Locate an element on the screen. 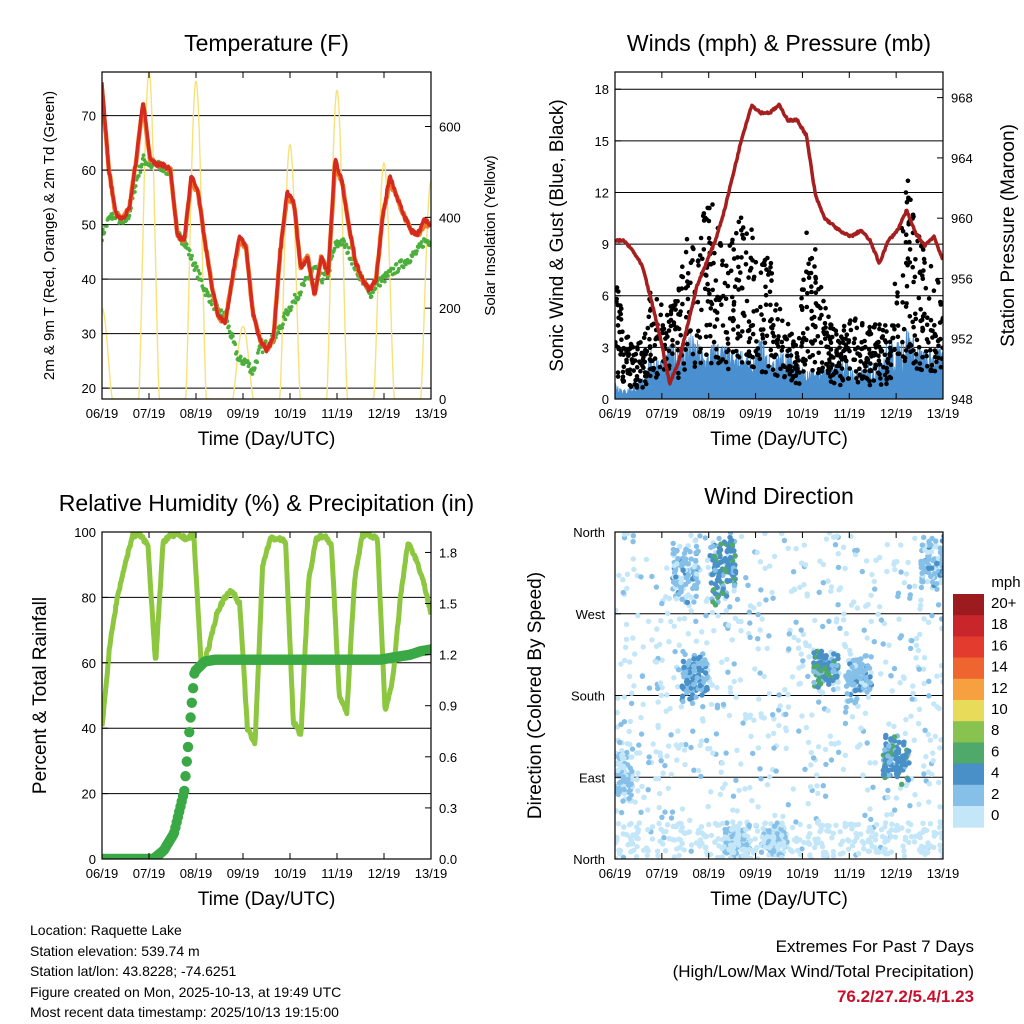 The height and width of the screenshot is (1024, 1024). frame-humidity is located at coordinates (266, 695).